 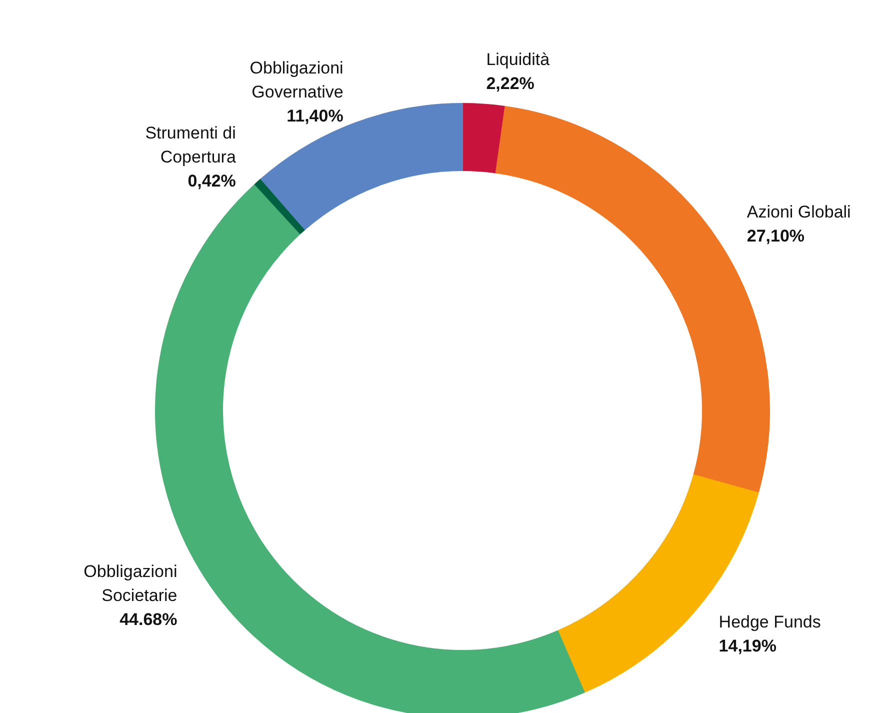 I want to click on data-label: 14,19%, so click(x=747, y=646).